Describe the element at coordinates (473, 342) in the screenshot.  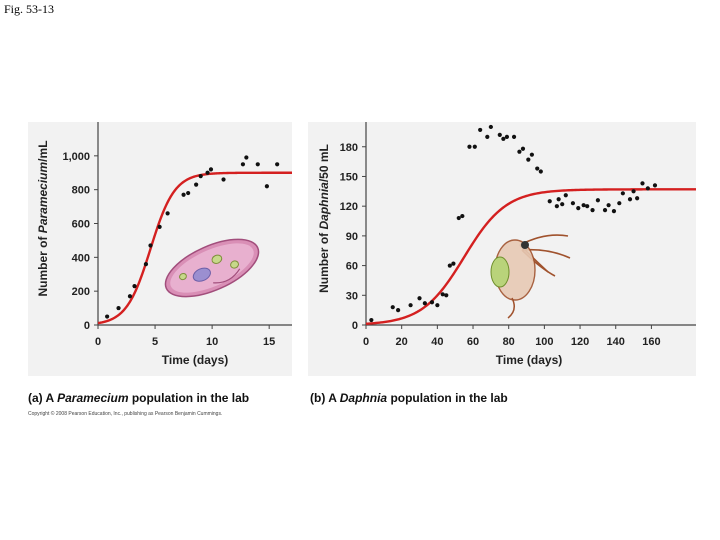
I see `x-tick-label: 60` at that location.